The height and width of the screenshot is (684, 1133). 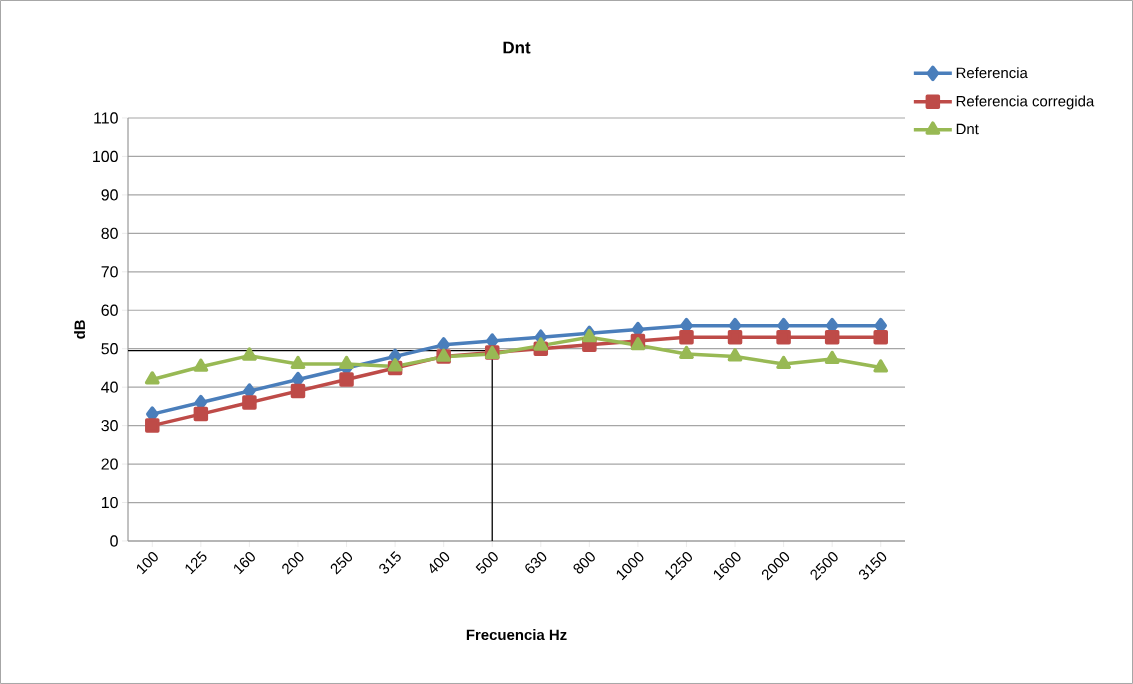 What do you see at coordinates (109, 310) in the screenshot?
I see `y-tick-label: 60` at bounding box center [109, 310].